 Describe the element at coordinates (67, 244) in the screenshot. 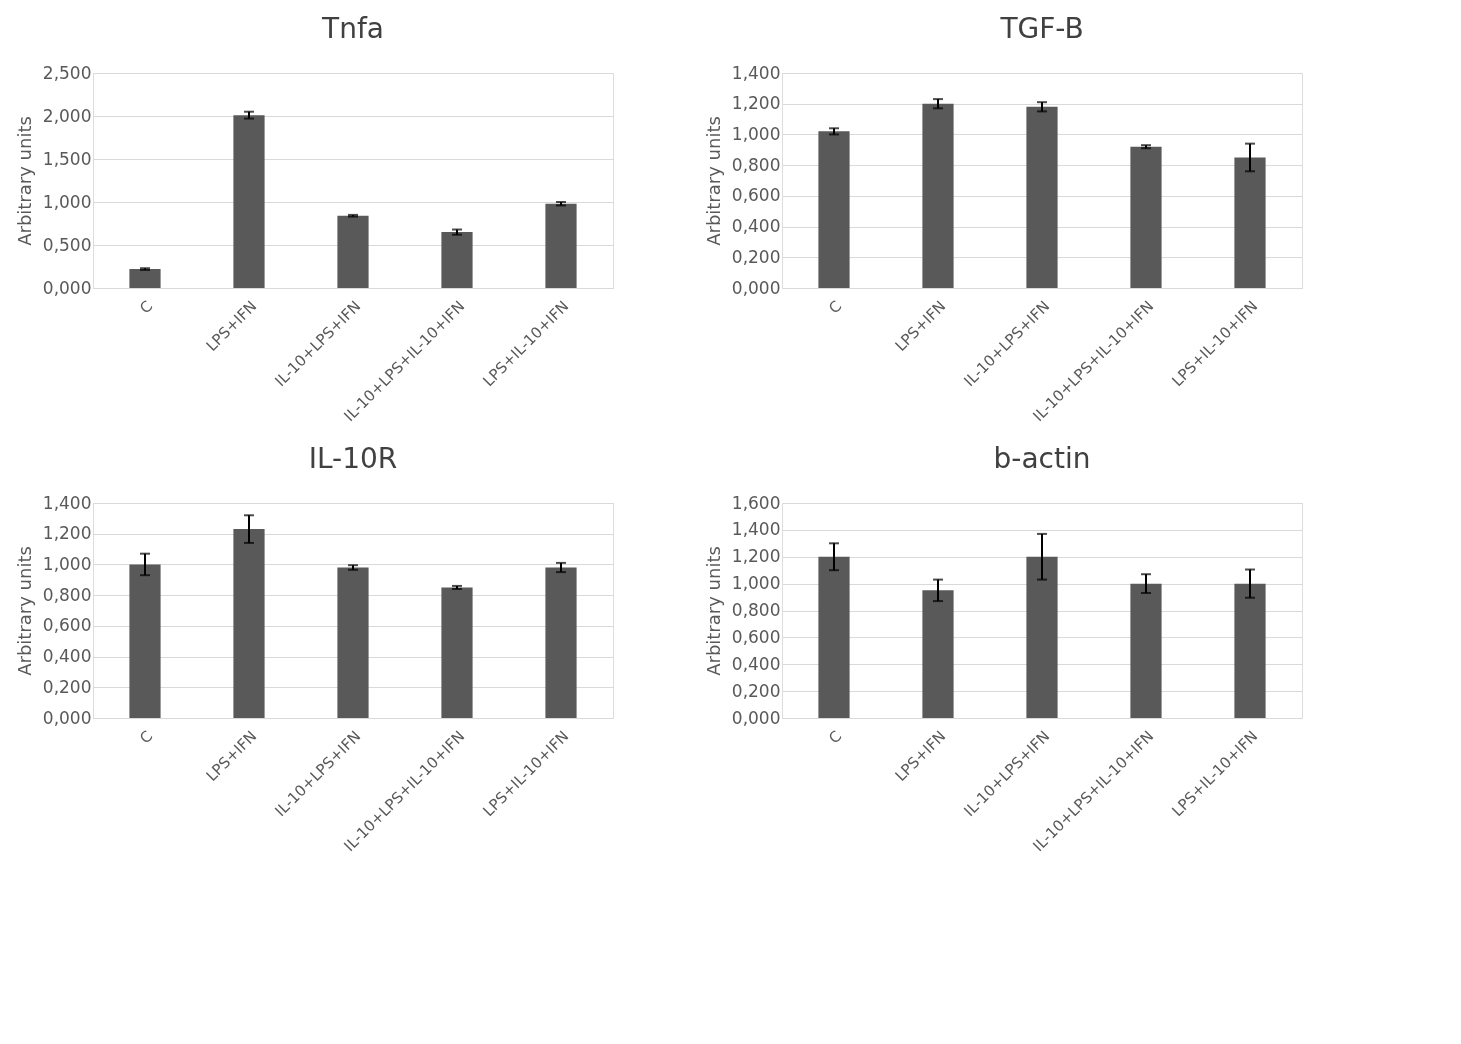

I see `y-tick-label: 0,500` at that location.